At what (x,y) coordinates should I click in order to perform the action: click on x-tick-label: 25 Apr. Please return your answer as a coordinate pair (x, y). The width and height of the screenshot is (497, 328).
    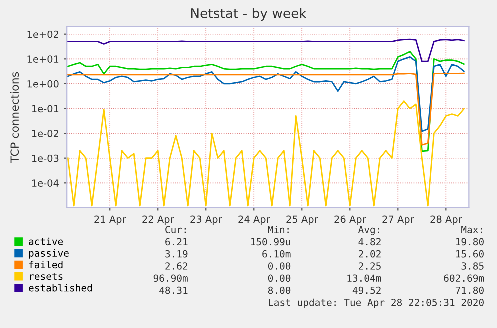
    Looking at the image, I should click on (302, 220).